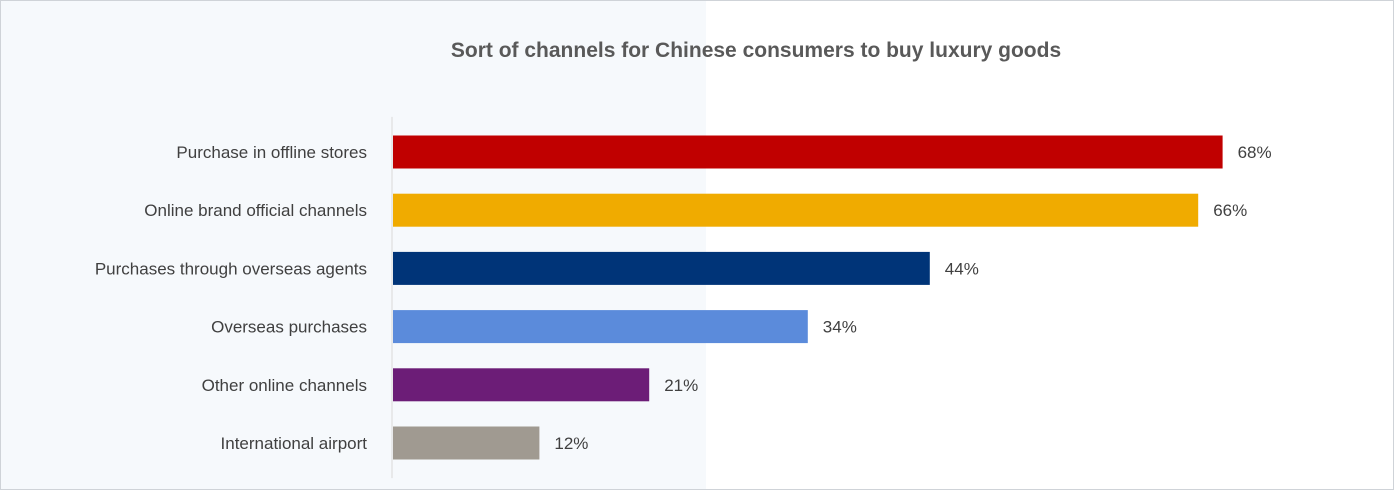 The height and width of the screenshot is (490, 1394). What do you see at coordinates (571, 443) in the screenshot?
I see `data-label: 12%` at bounding box center [571, 443].